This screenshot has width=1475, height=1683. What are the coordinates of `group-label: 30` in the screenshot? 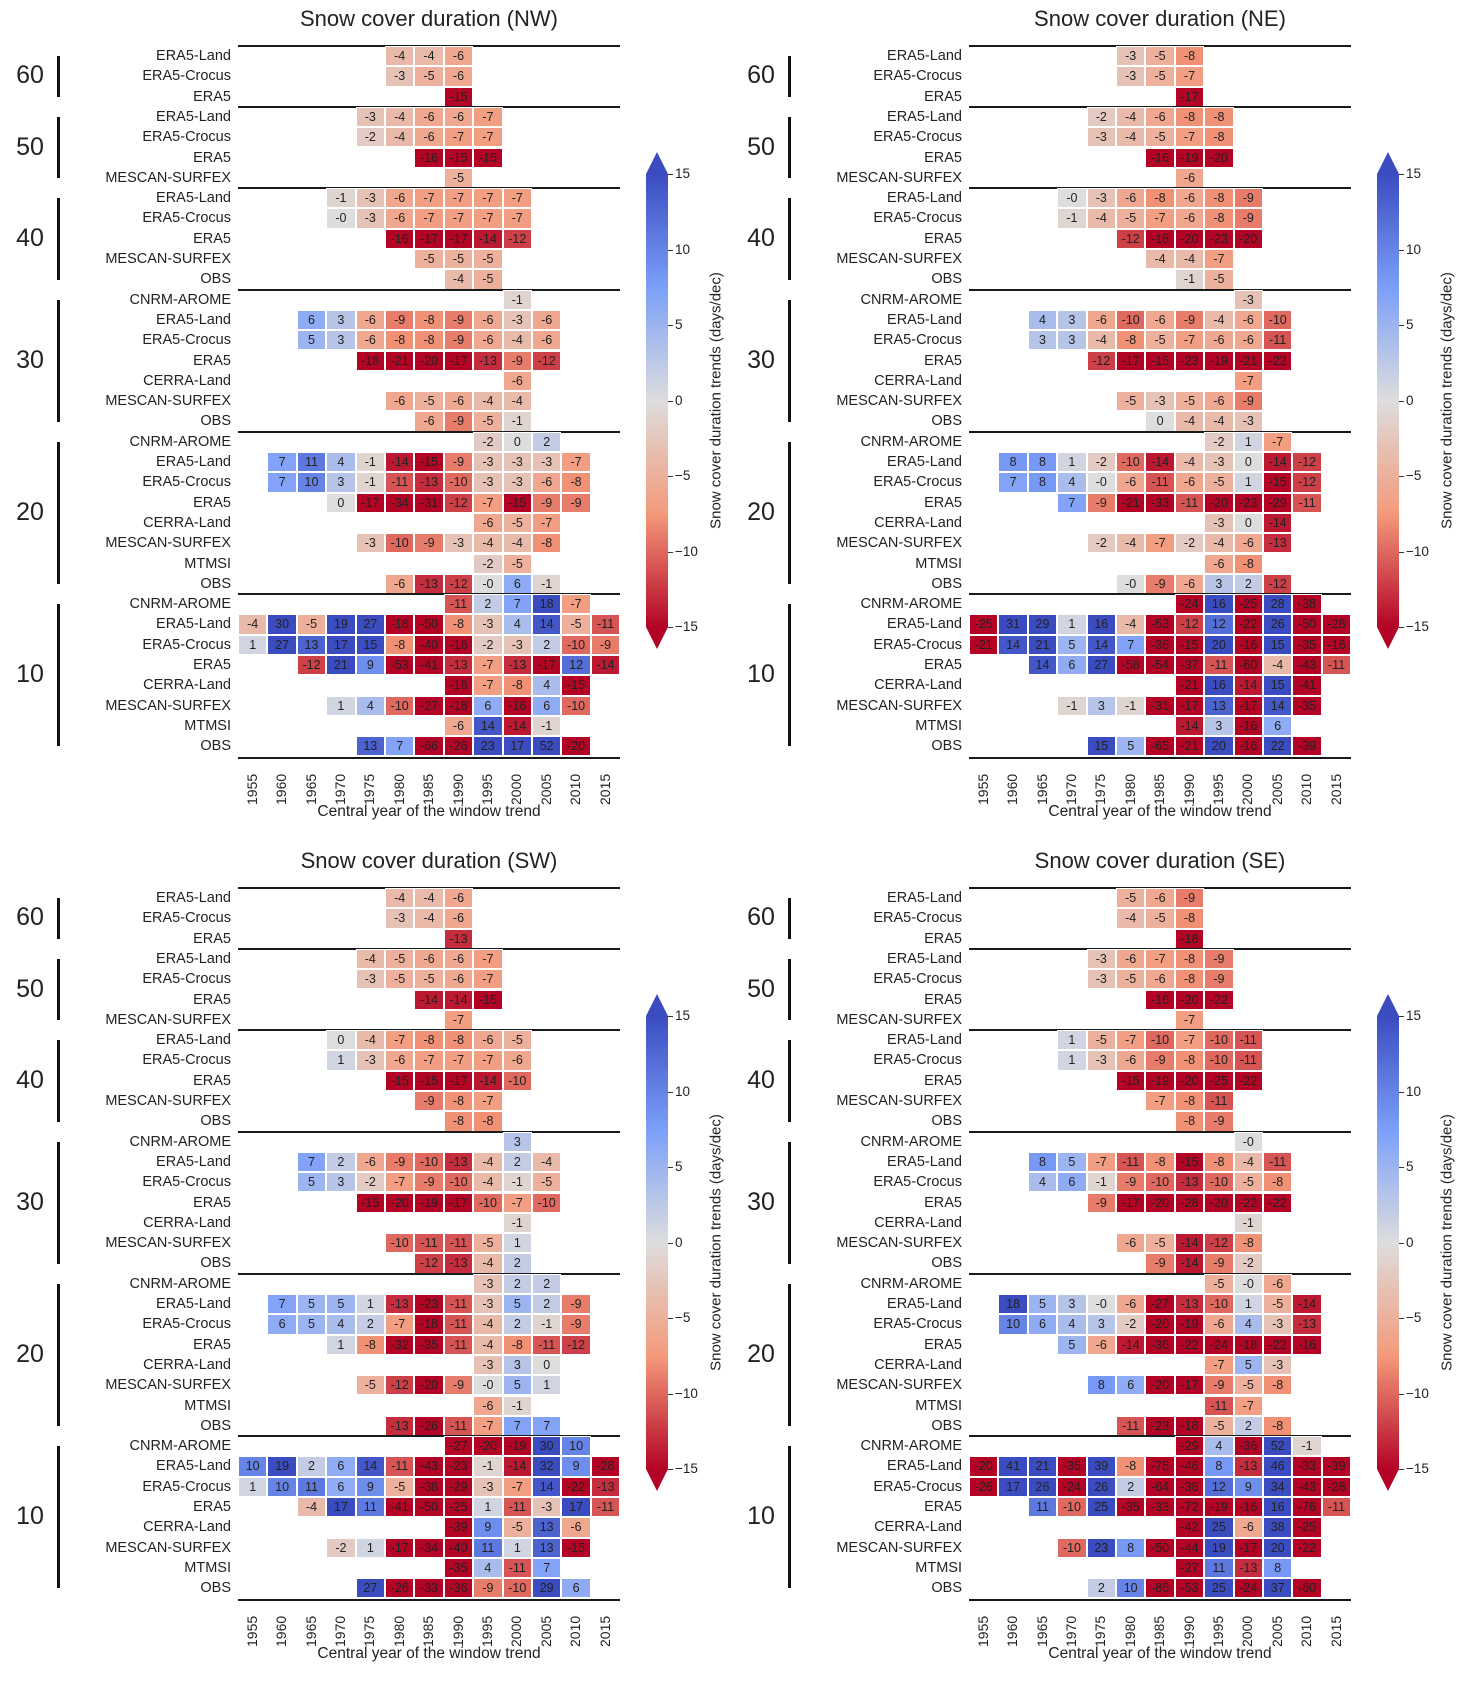 It's located at (761, 1201).